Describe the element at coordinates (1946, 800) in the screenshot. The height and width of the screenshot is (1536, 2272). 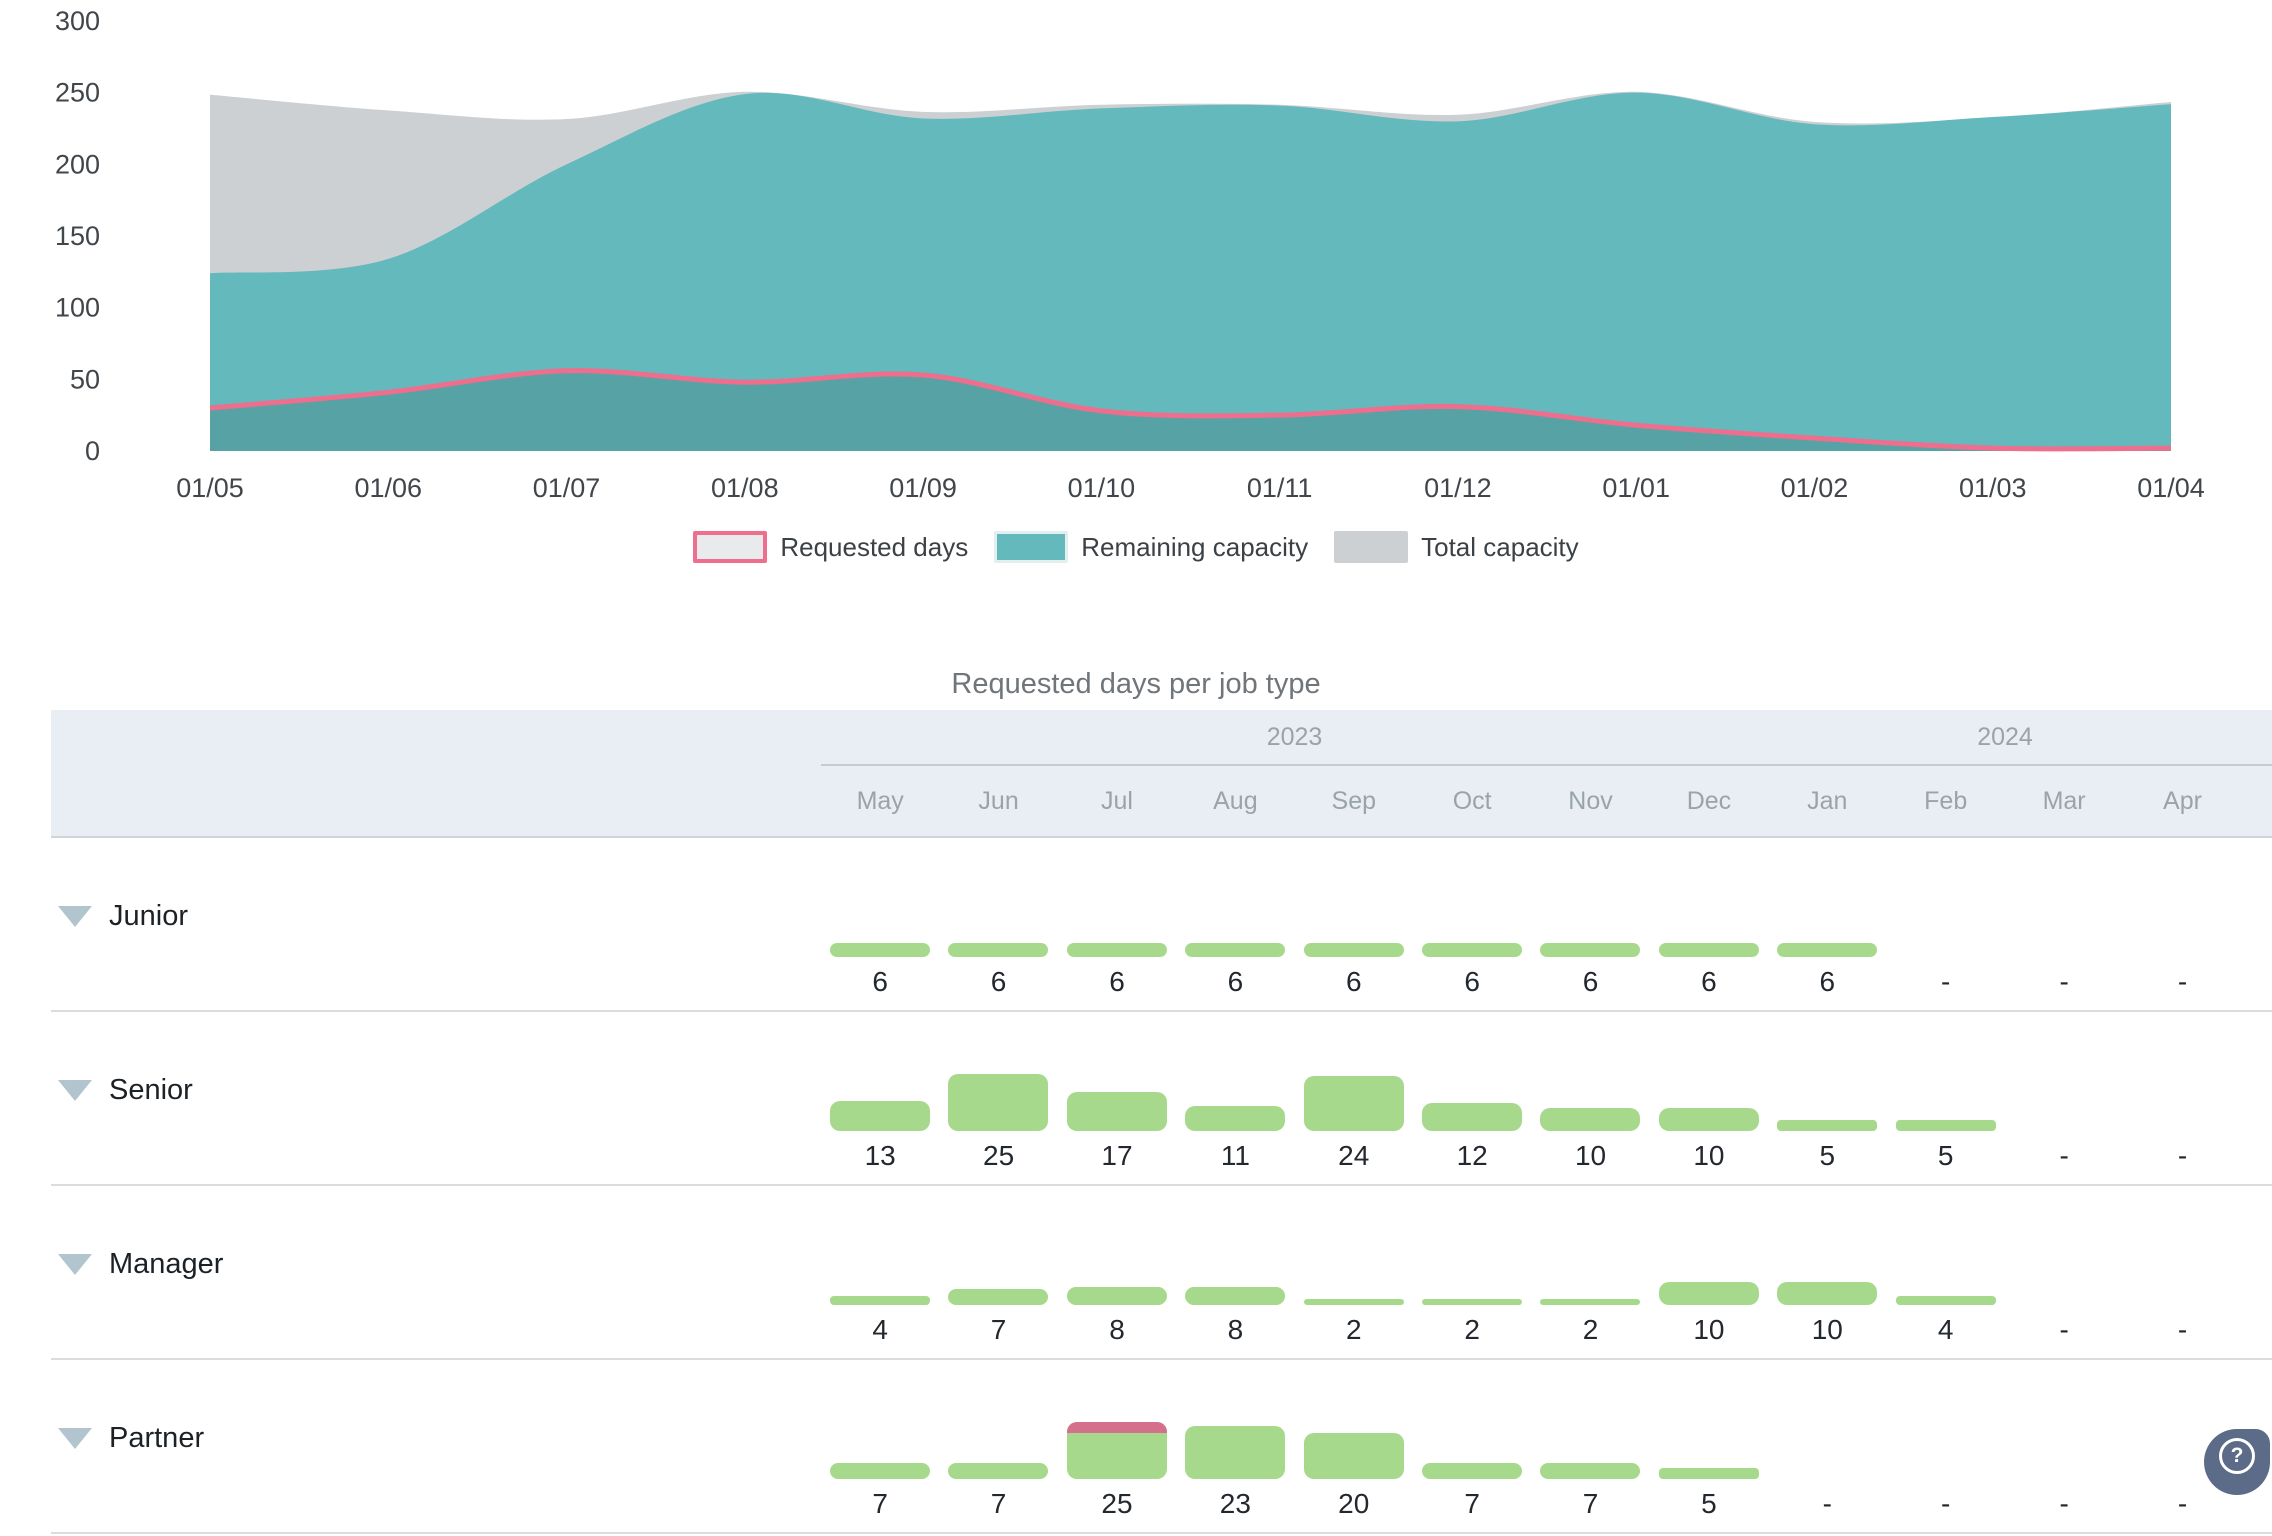
I see `month-header-Feb: Feb` at that location.